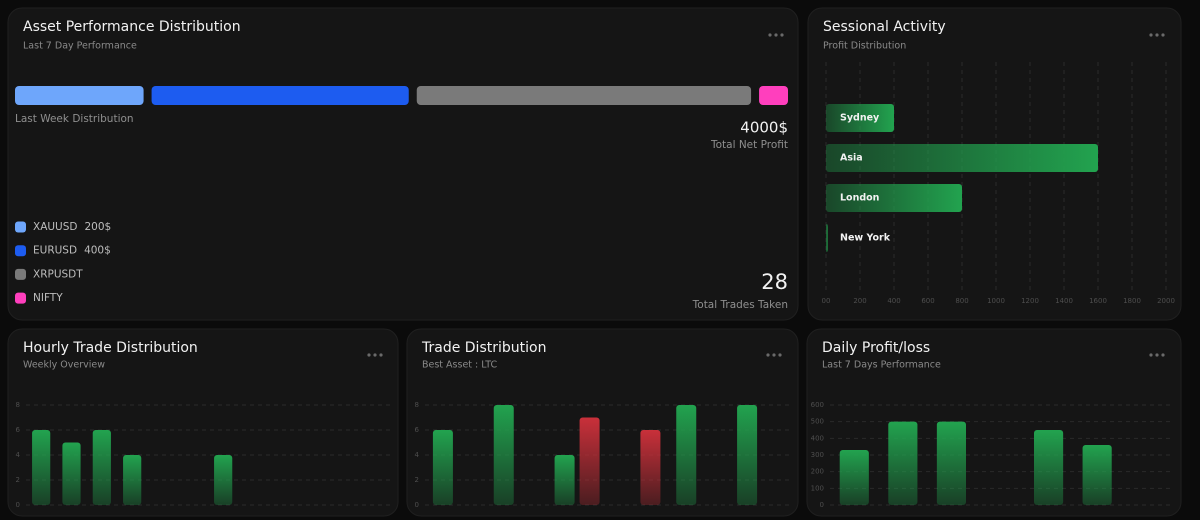 The height and width of the screenshot is (520, 1200). What do you see at coordinates (851, 158) in the screenshot?
I see `bar-label: Asia` at bounding box center [851, 158].